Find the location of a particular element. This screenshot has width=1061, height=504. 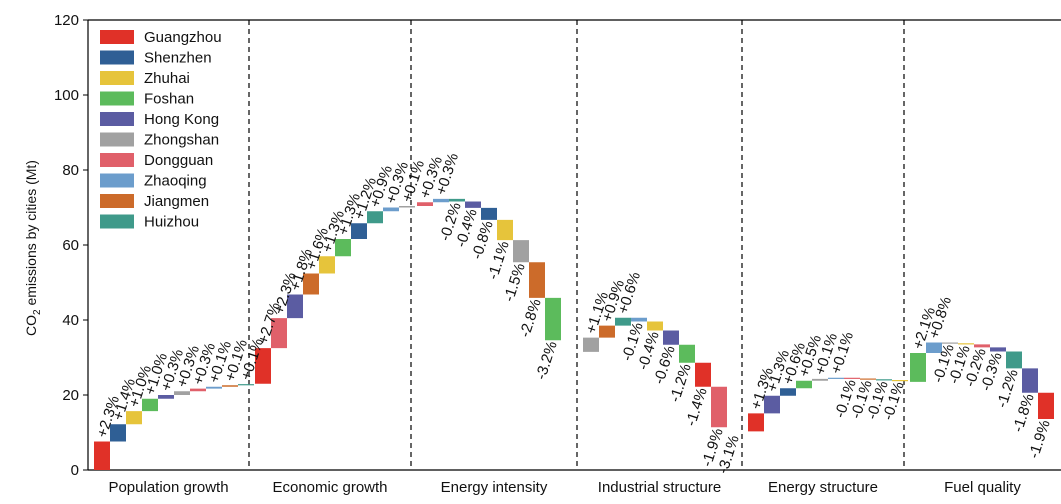

data-label: -1.9% is located at coordinates (1040, 439).